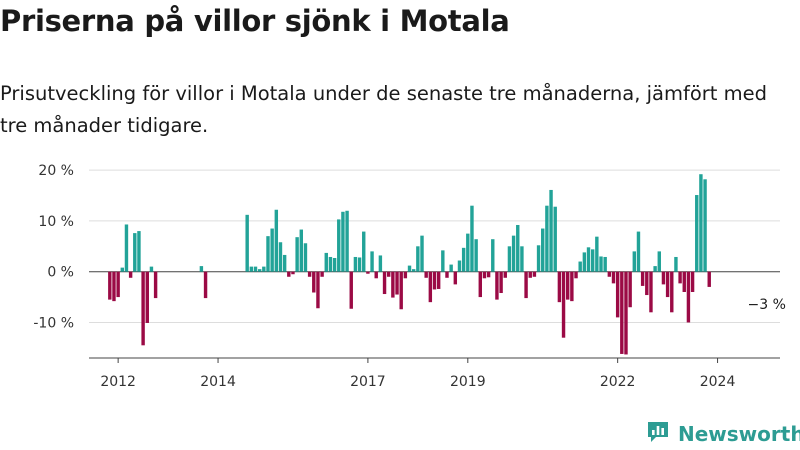 Image resolution: width=800 pixels, height=450 pixels. Describe the element at coordinates (56, 222) in the screenshot. I see `y-tick-label: 10 %` at that location.